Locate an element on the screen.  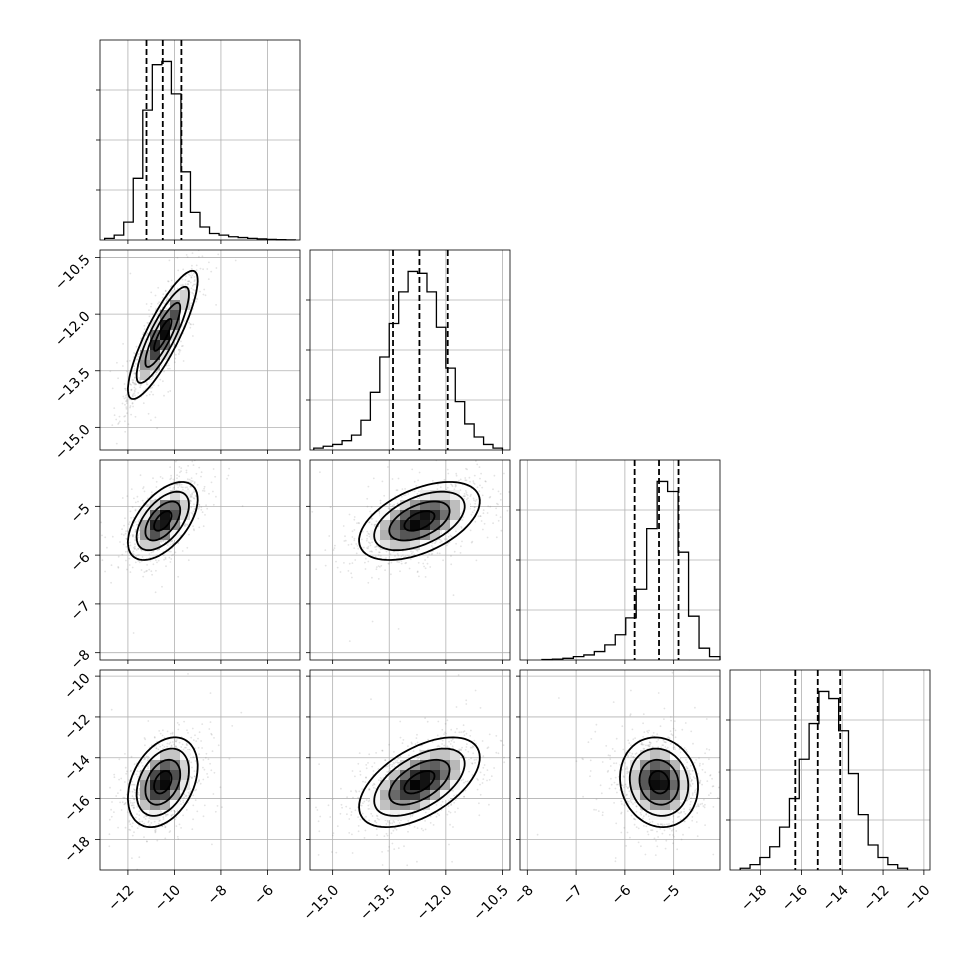
ytick-label-1-0: −15.0 is located at coordinates (73, 443).